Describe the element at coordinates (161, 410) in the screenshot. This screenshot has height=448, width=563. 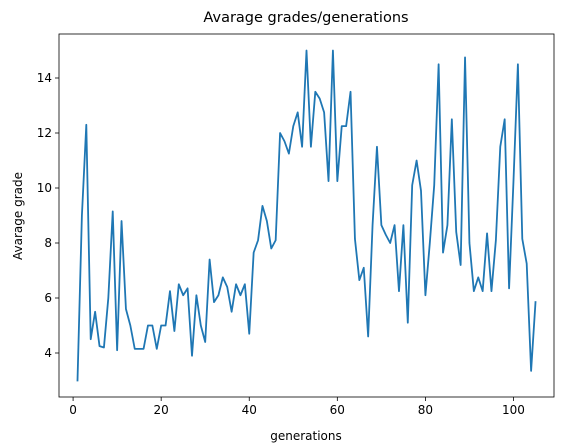
I see `x-tick-label: 20` at that location.